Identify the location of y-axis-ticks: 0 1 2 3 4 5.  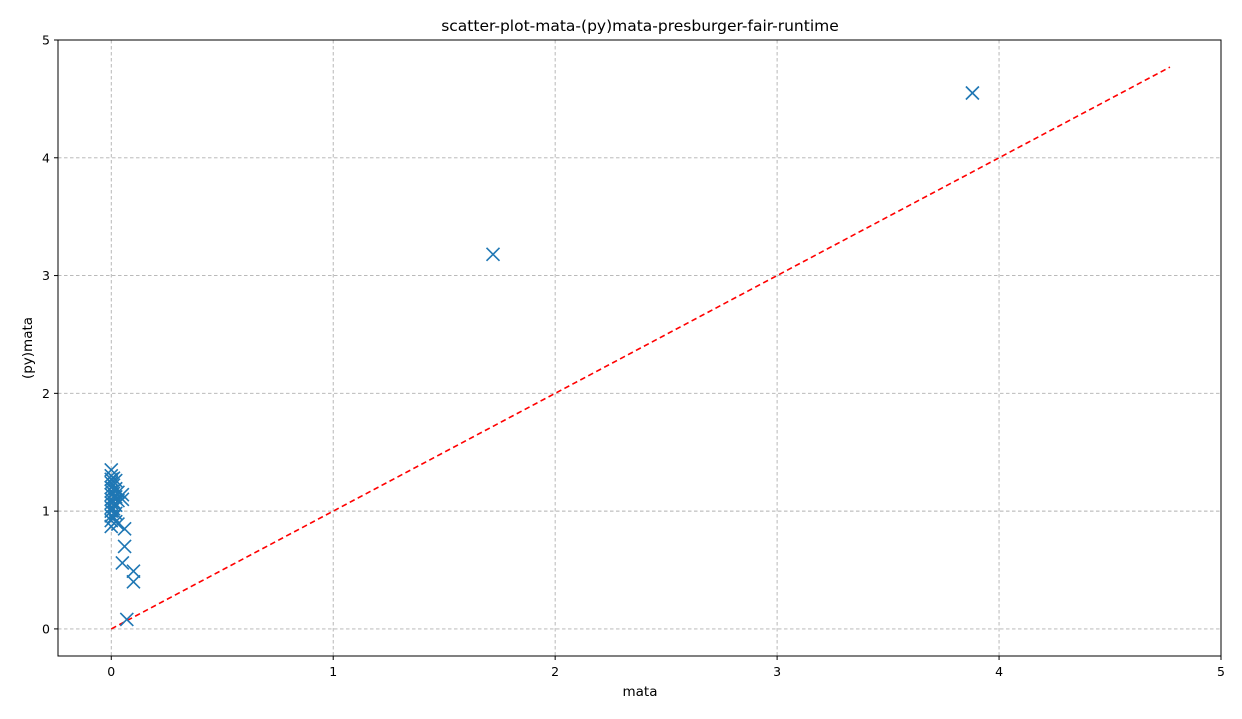
(50, 334).